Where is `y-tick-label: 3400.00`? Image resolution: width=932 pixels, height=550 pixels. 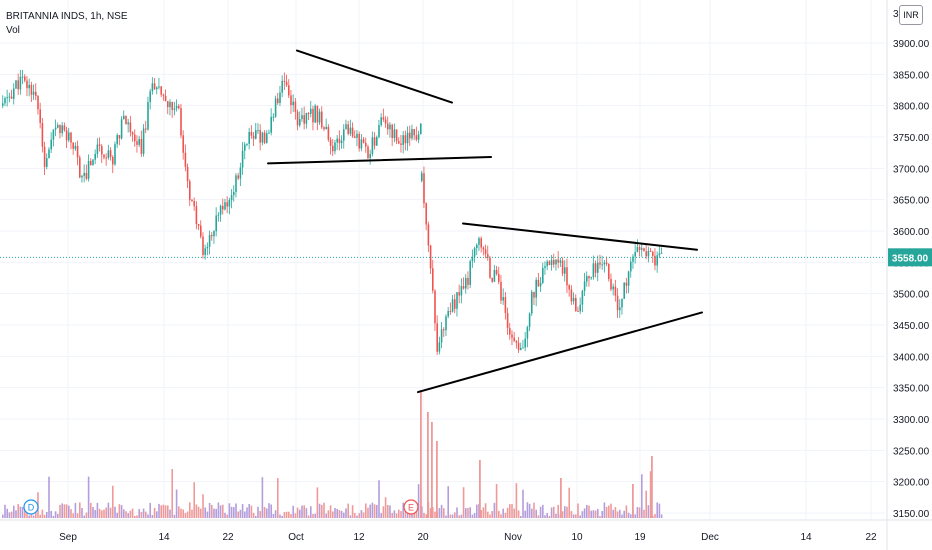
y-tick-label: 3400.00 is located at coordinates (911, 357).